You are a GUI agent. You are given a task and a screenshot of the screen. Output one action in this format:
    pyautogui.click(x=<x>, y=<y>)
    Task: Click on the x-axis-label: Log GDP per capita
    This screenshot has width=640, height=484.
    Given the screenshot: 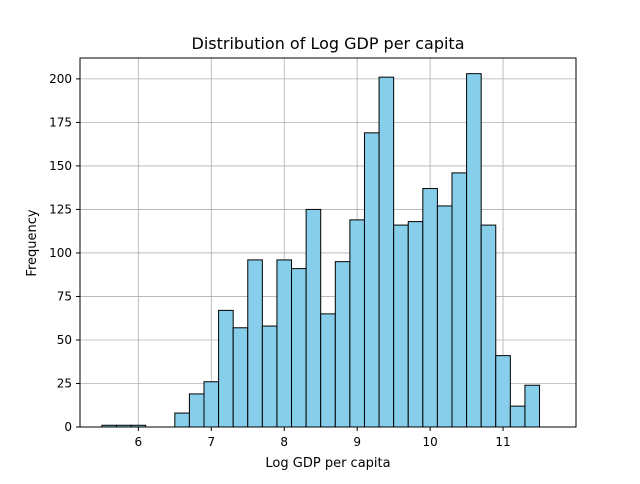 What is the action you would take?
    pyautogui.click(x=327, y=463)
    